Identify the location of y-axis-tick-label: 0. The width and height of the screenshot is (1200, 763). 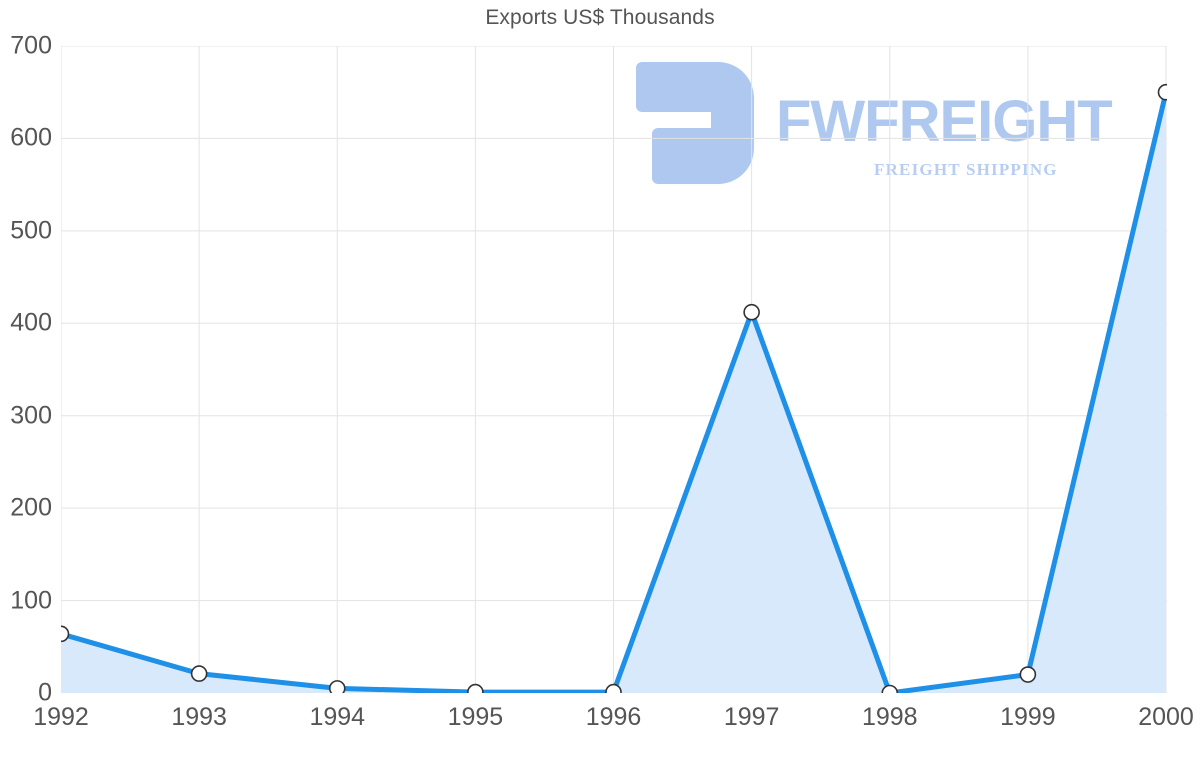
(45, 692).